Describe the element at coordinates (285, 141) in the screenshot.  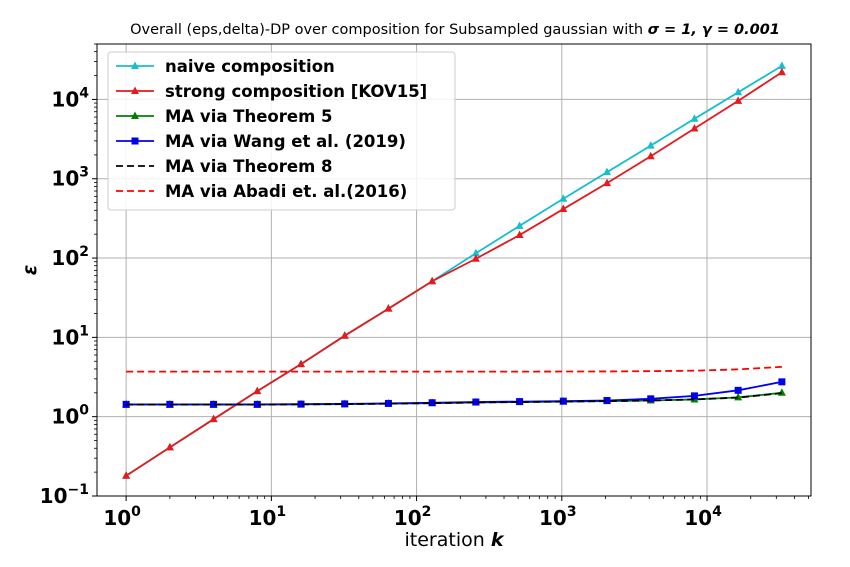
I see `legend-label: MA via Wang et al. (2019)` at that location.